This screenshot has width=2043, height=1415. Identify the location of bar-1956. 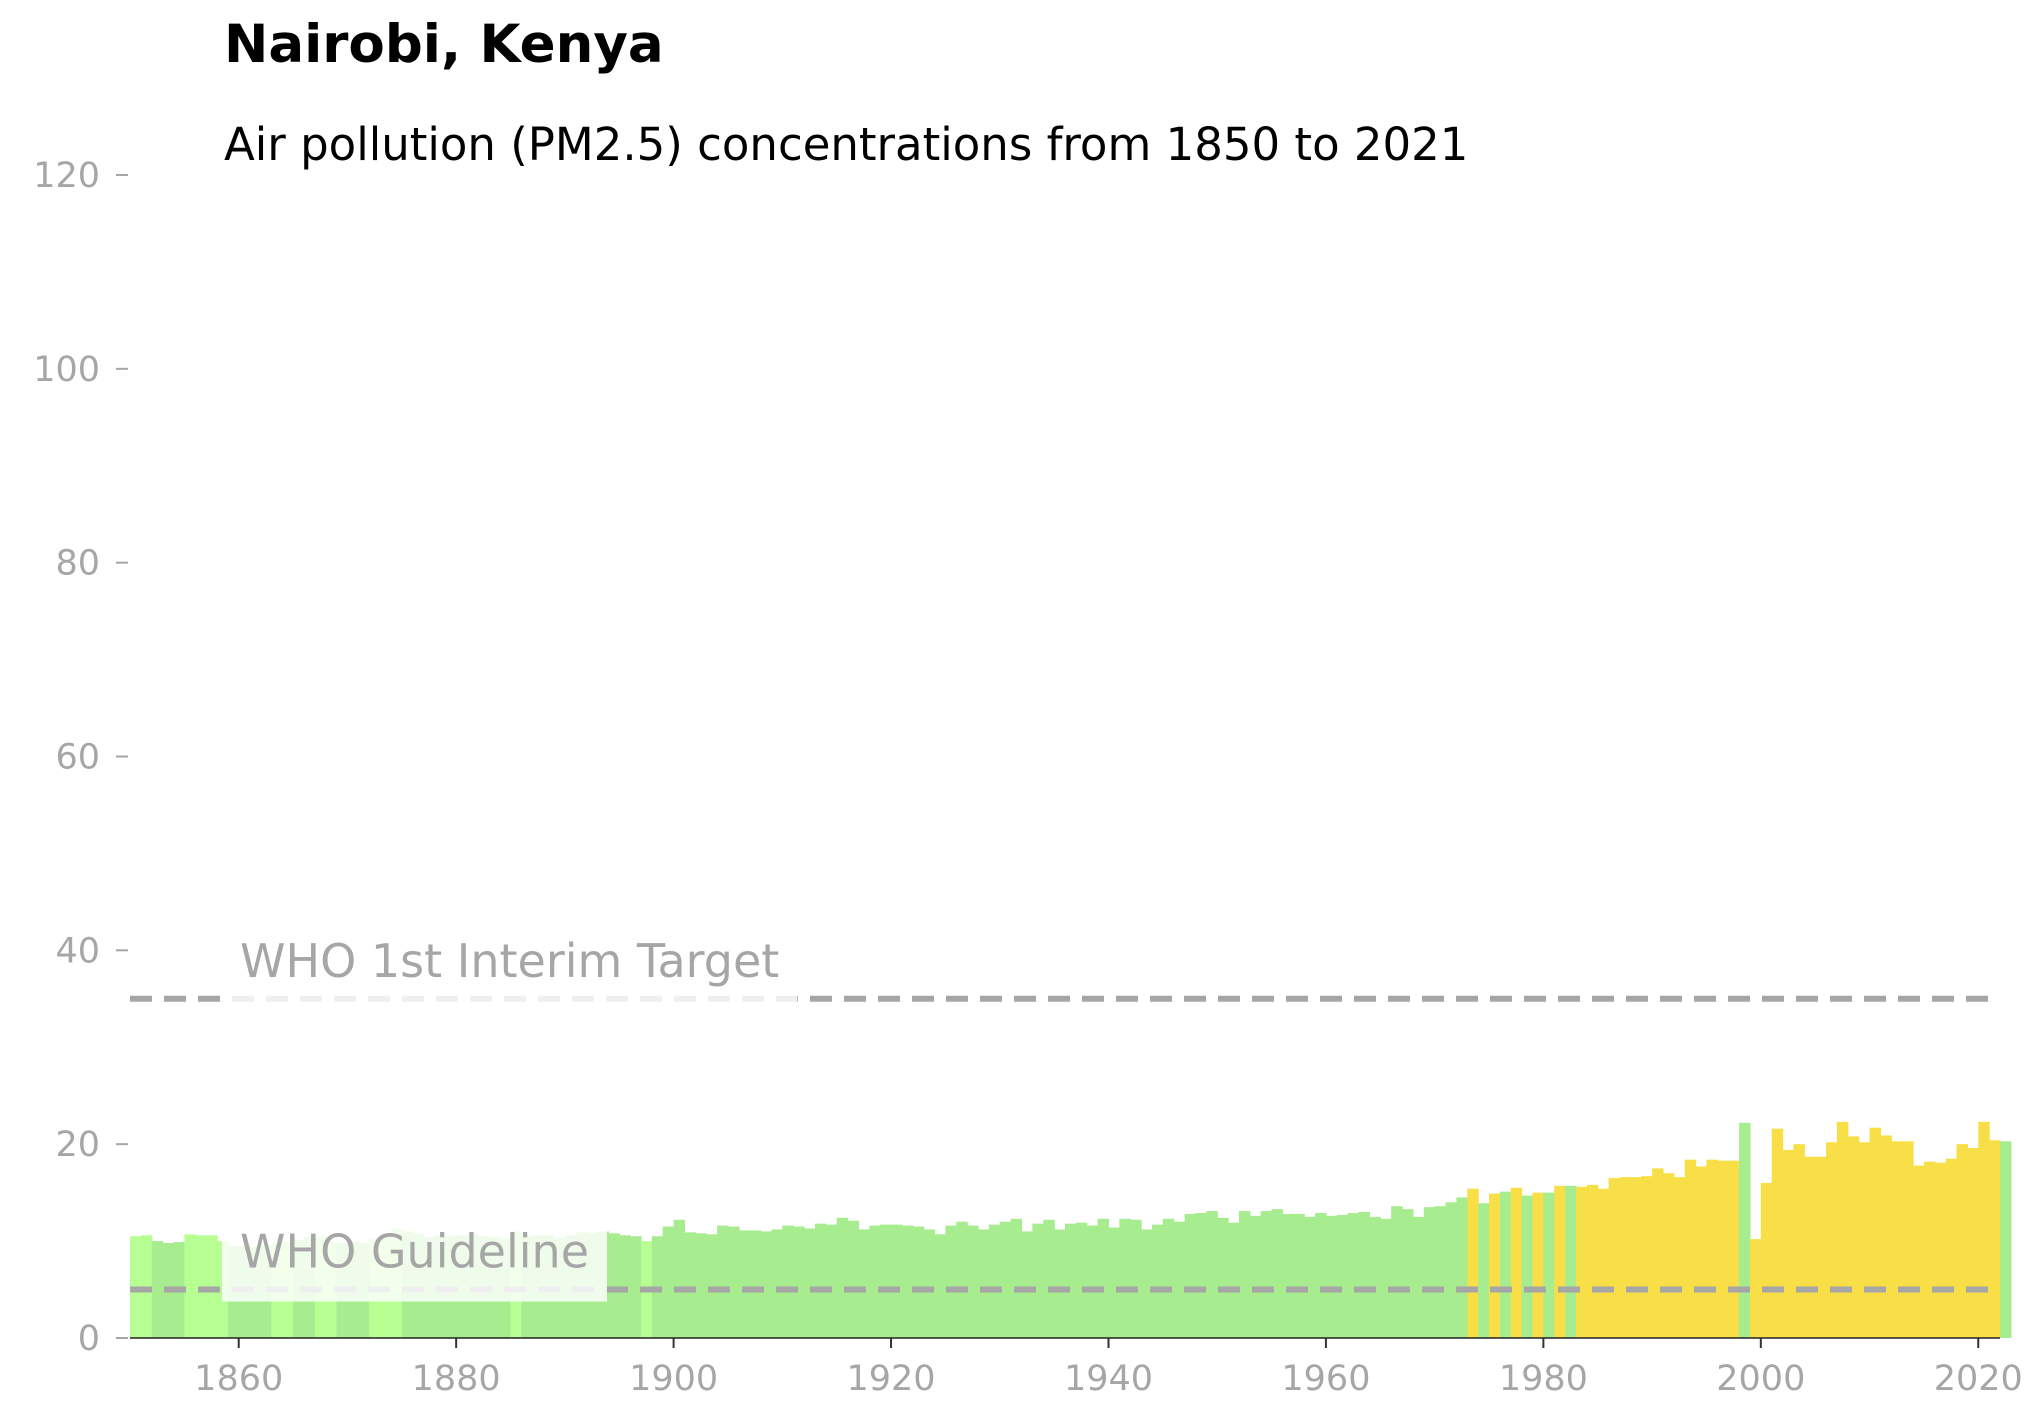
(1288, 1275).